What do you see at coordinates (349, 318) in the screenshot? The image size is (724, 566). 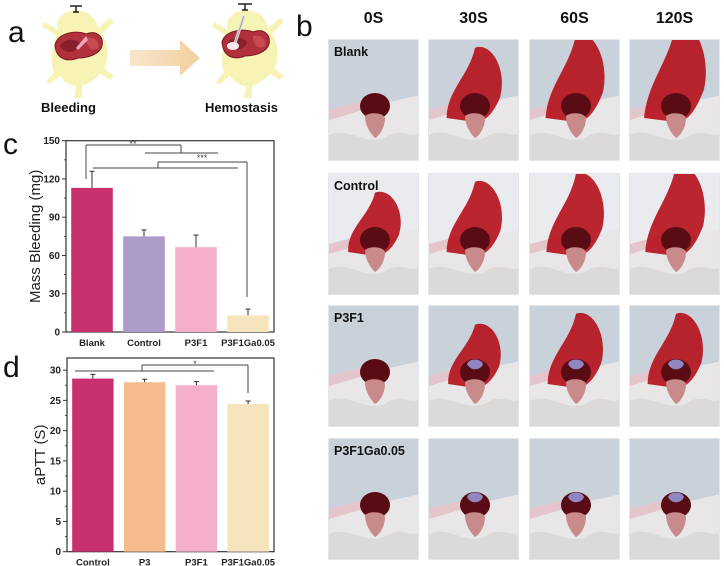 I see `group-label: P3F1` at bounding box center [349, 318].